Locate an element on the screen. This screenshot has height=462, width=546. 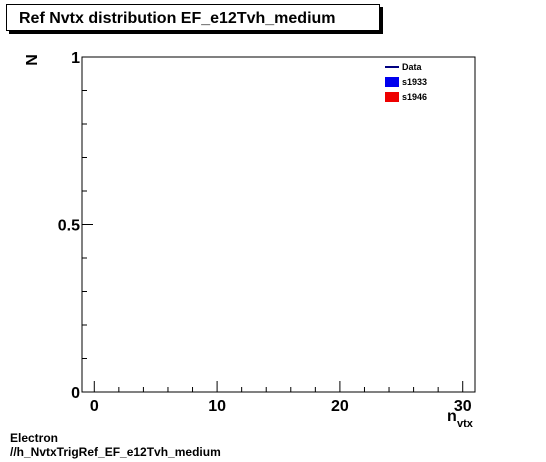
x-axis-label-subscript: vtx is located at coordinates (465, 424).